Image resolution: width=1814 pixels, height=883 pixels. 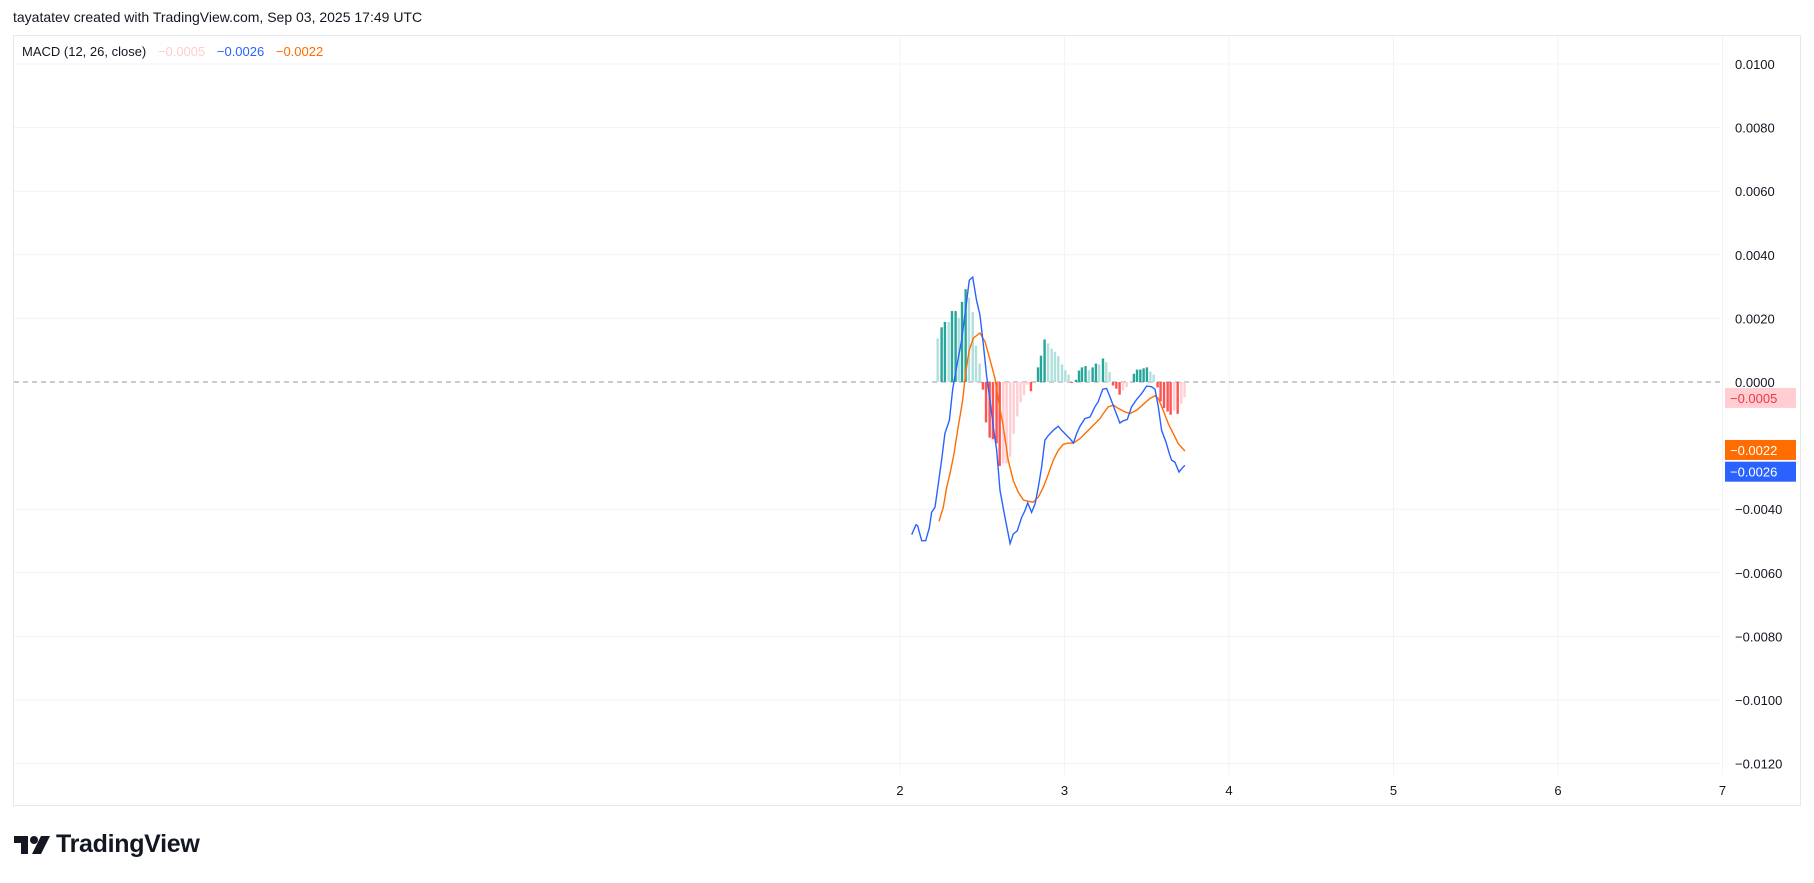 I want to click on price-tags: −0.0005 −0.0022 −0.0026, so click(x=1760, y=434).